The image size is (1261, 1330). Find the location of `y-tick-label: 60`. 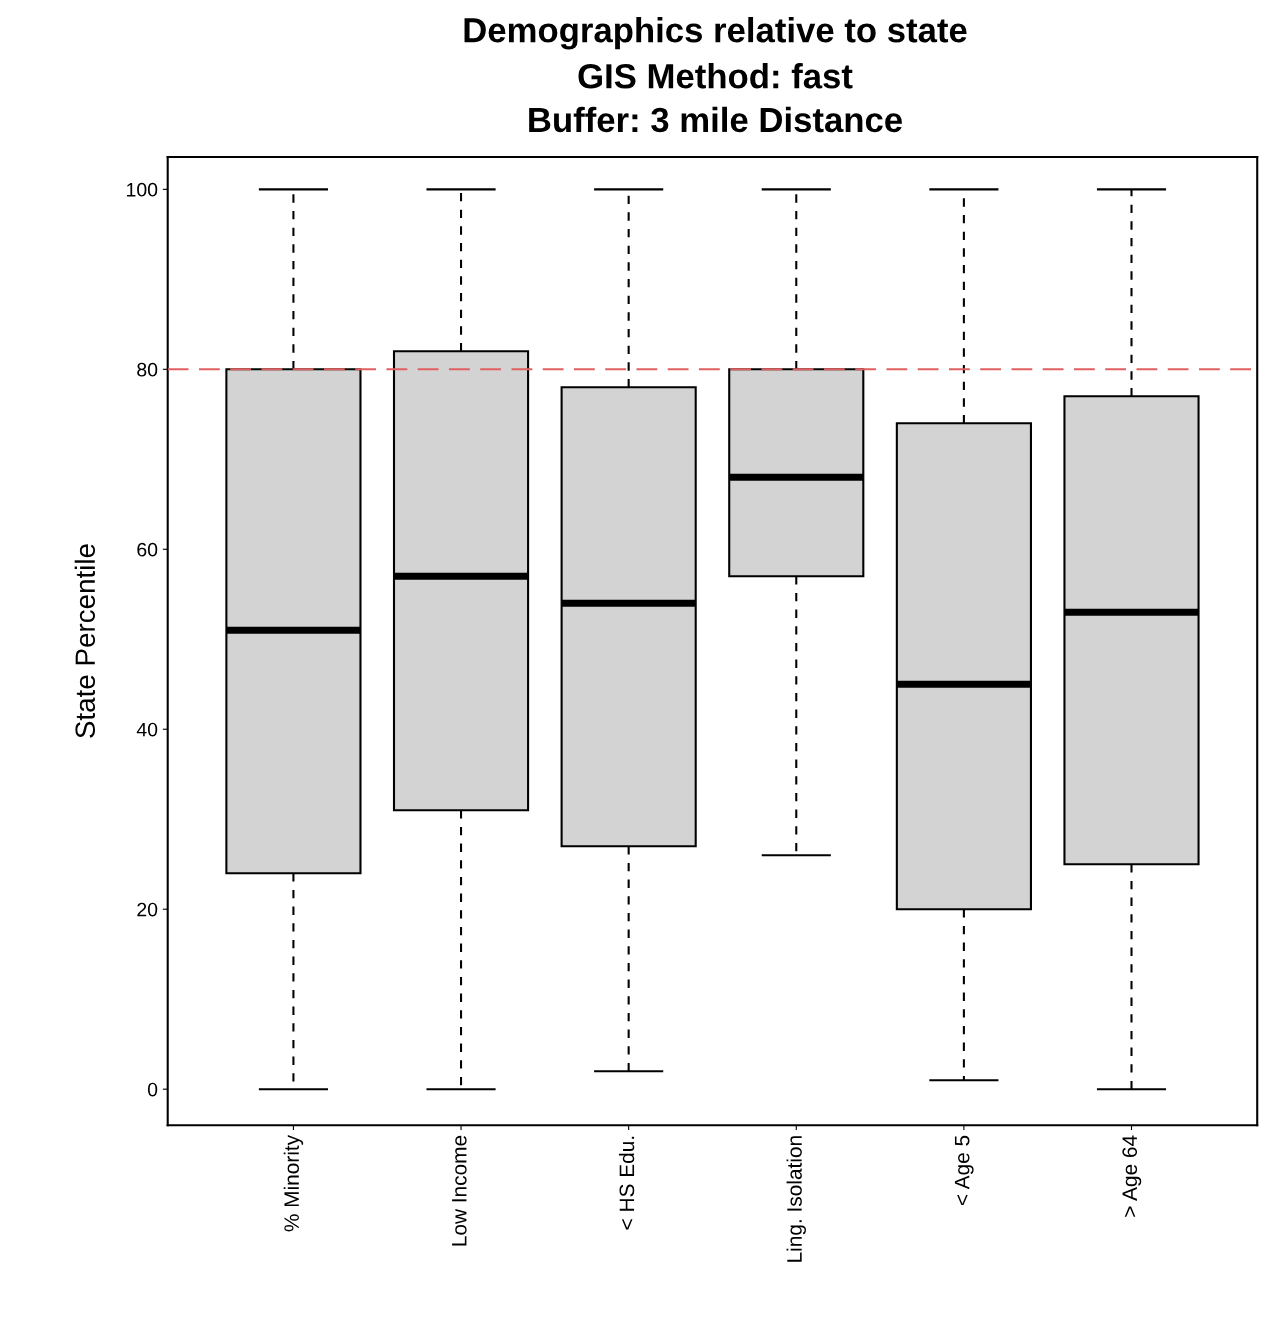

y-tick-label: 60 is located at coordinates (147, 549).